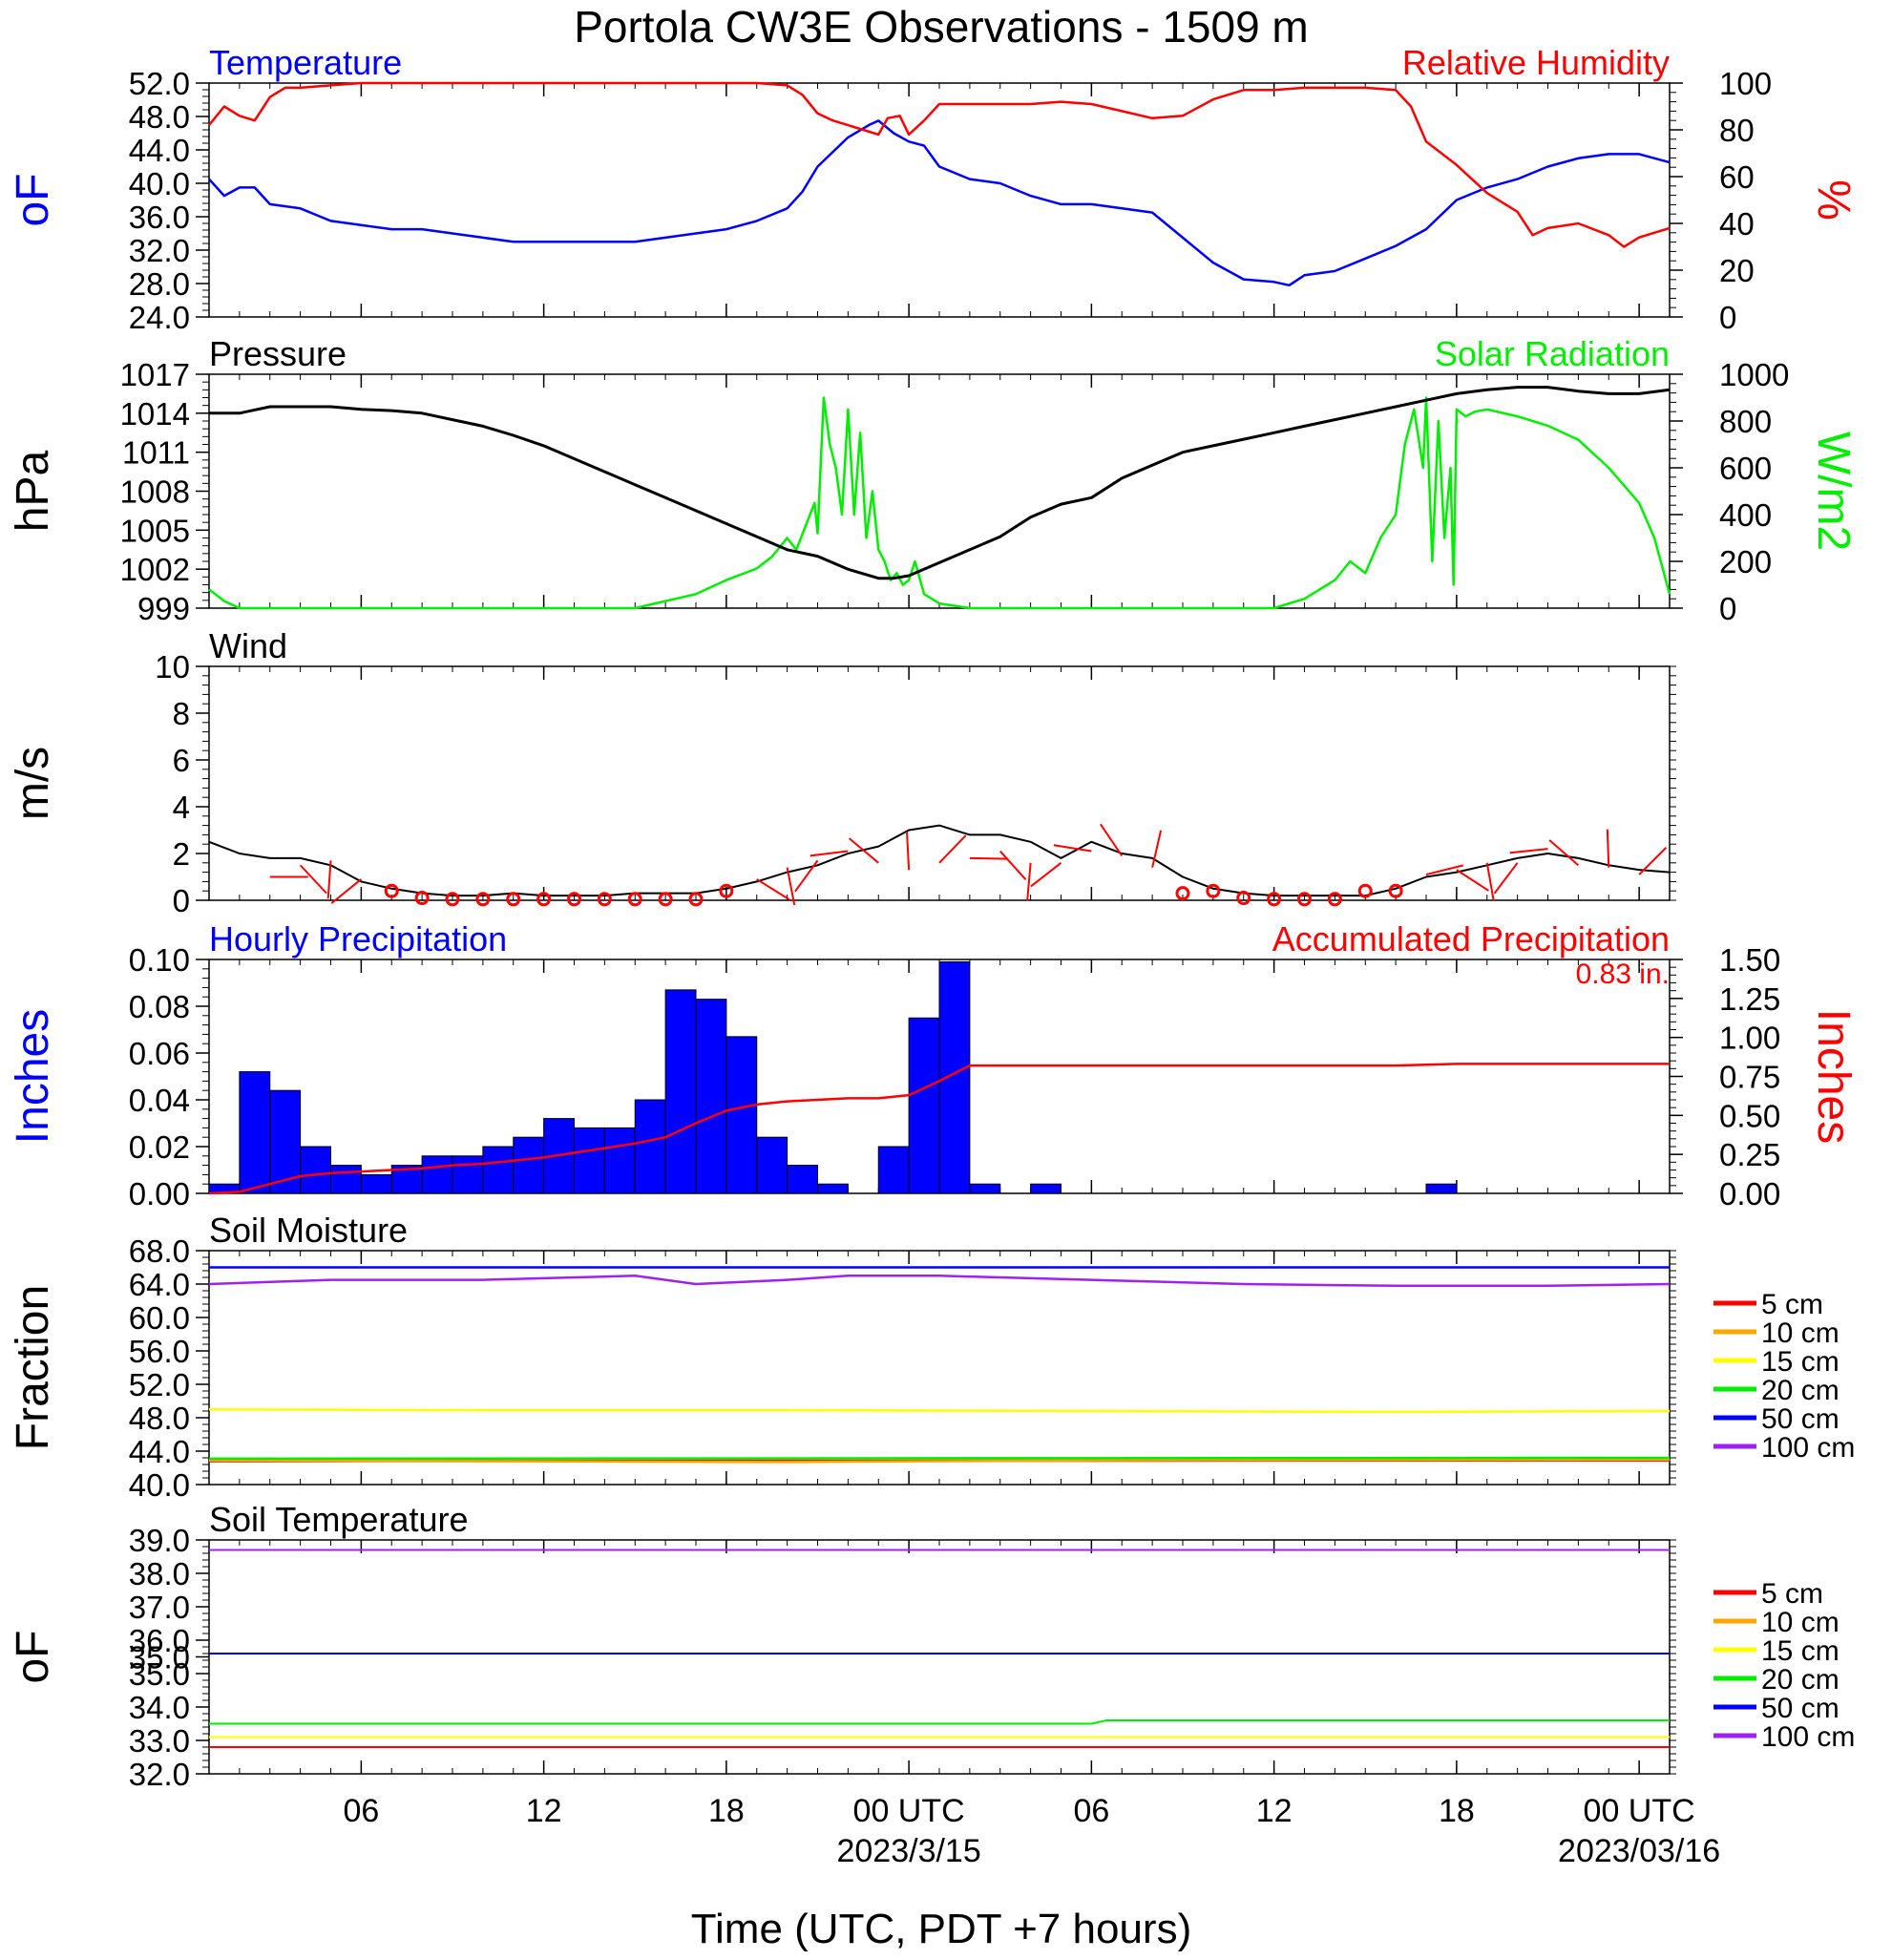  I want to click on temp_rh-y-tick-label: 24.0, so click(159, 317).